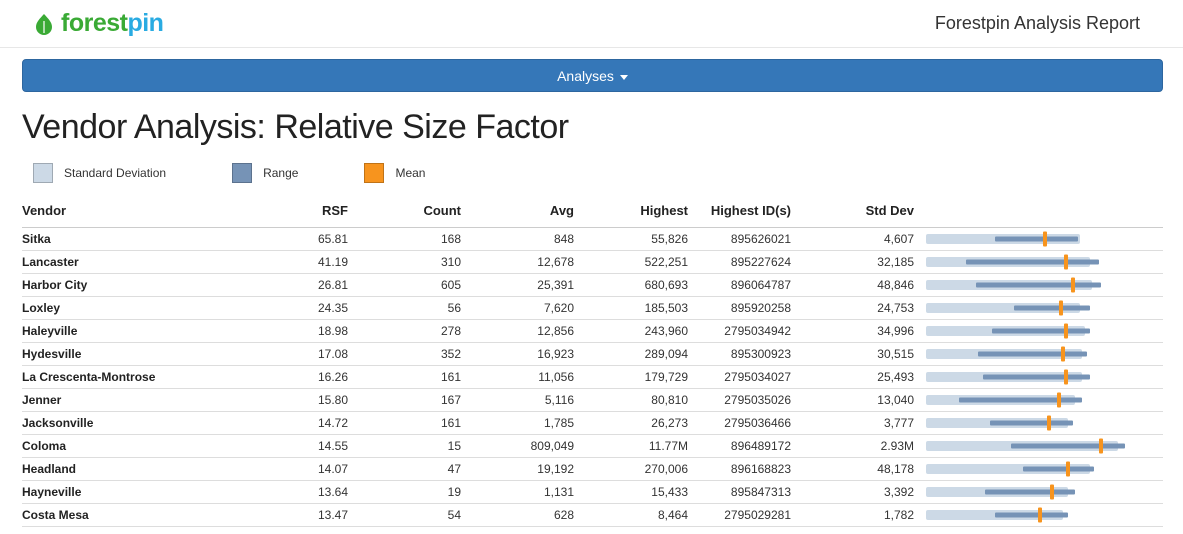  I want to click on std-dev-value: 32,185, so click(852, 262).